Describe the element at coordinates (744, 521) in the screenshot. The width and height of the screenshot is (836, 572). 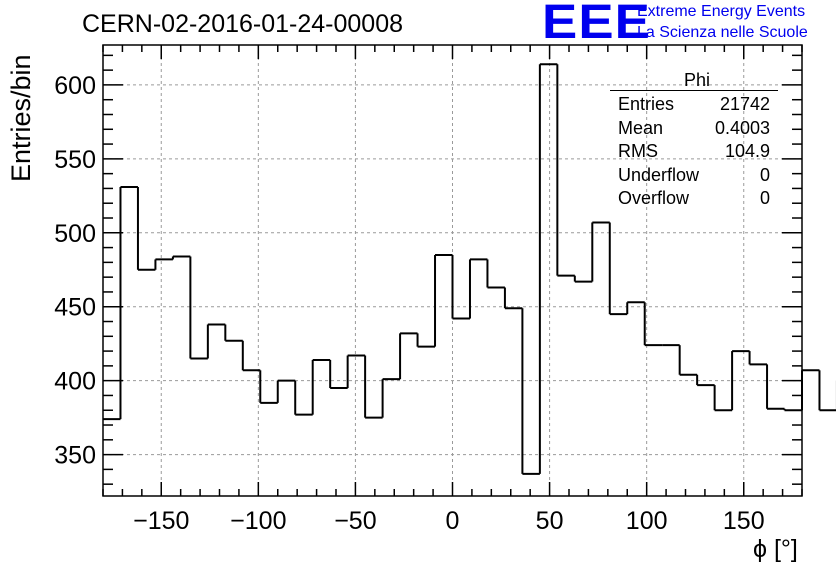
I see `x-tick-label: 150` at that location.